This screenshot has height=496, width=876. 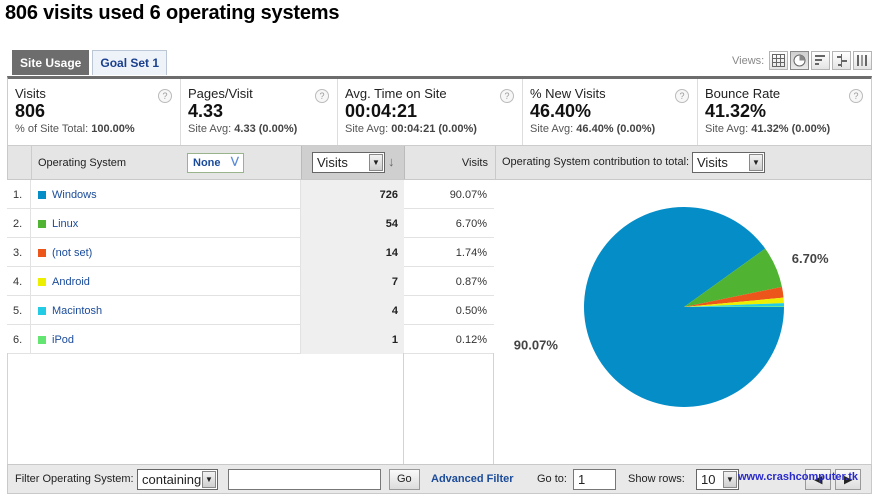 I want to click on os-link: Macintosh, so click(x=77, y=311).